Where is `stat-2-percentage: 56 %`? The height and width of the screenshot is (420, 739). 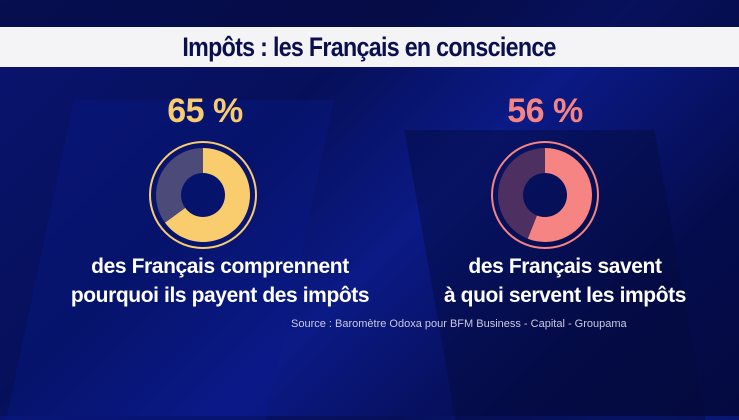 stat-2-percentage: 56 % is located at coordinates (545, 111).